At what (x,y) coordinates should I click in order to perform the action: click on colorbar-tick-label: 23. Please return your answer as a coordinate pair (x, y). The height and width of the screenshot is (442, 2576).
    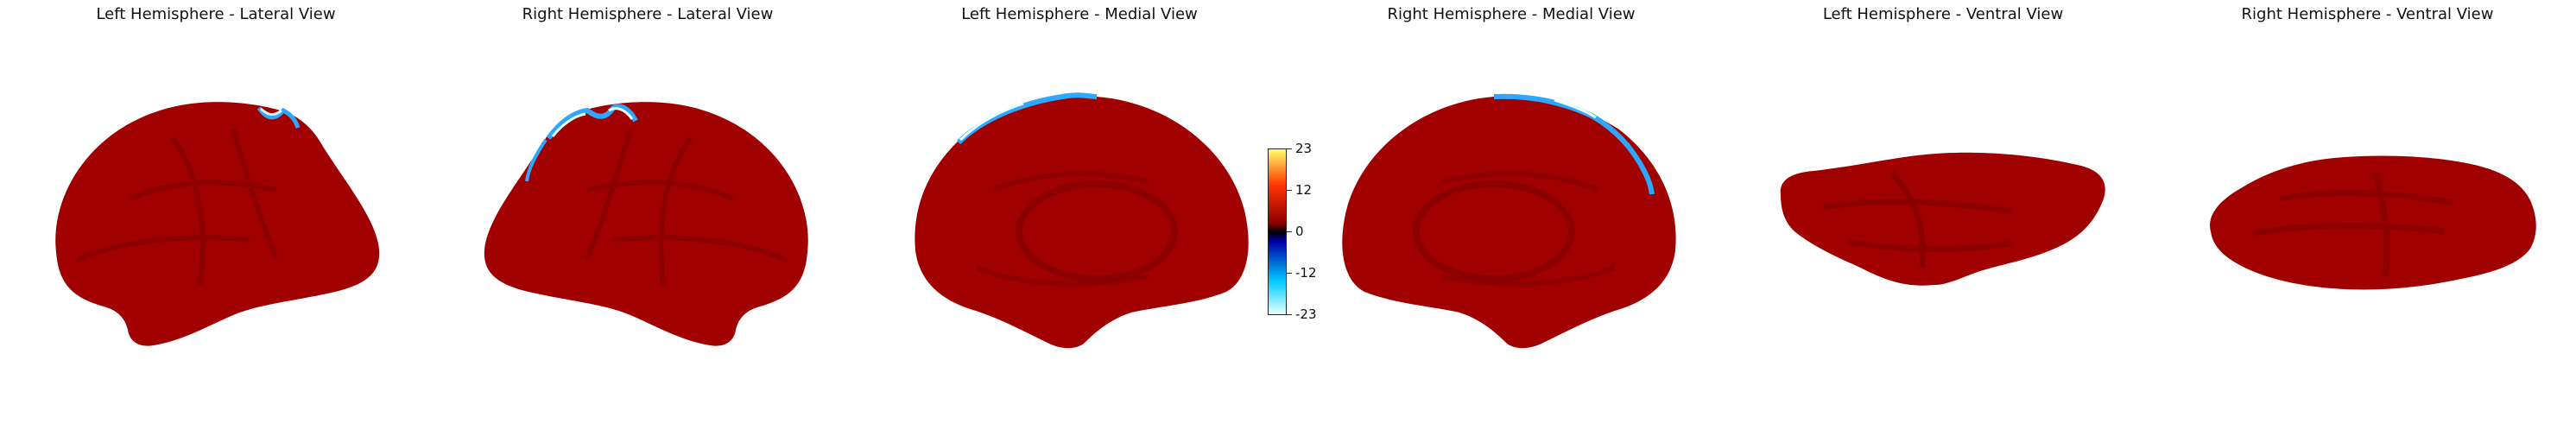
    Looking at the image, I should click on (1304, 148).